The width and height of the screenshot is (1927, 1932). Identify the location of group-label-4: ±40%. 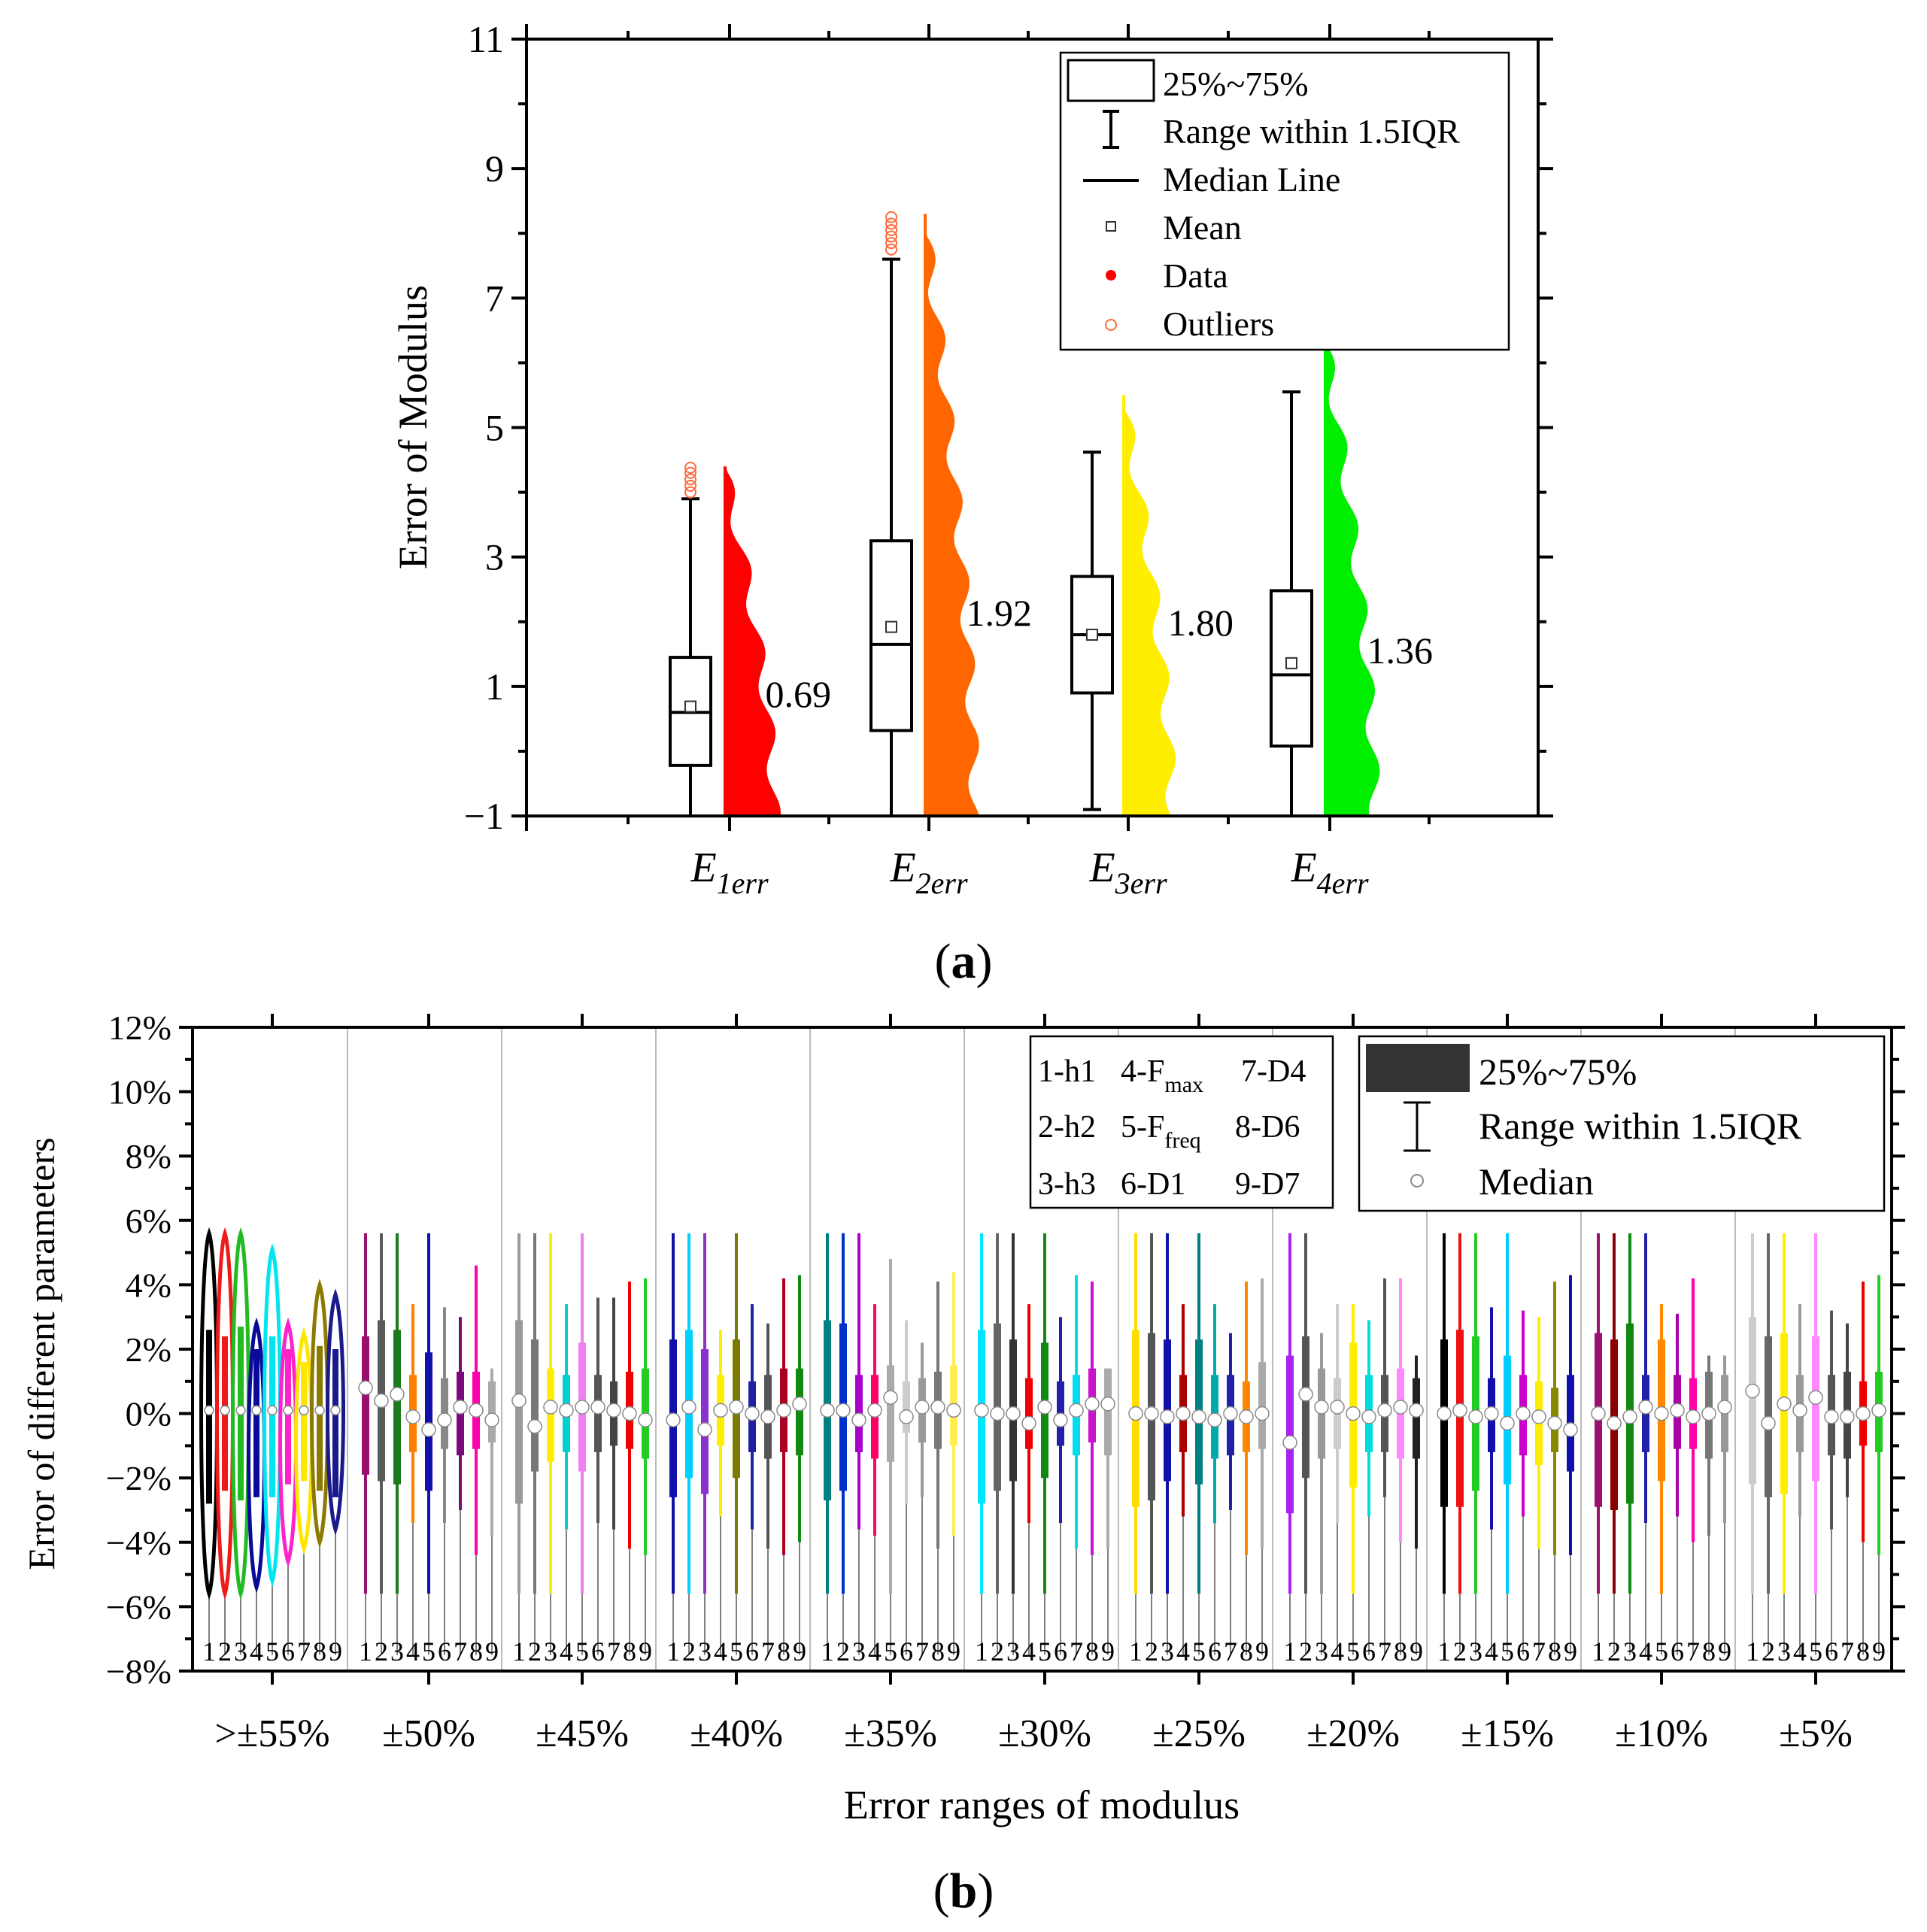
(736, 1733).